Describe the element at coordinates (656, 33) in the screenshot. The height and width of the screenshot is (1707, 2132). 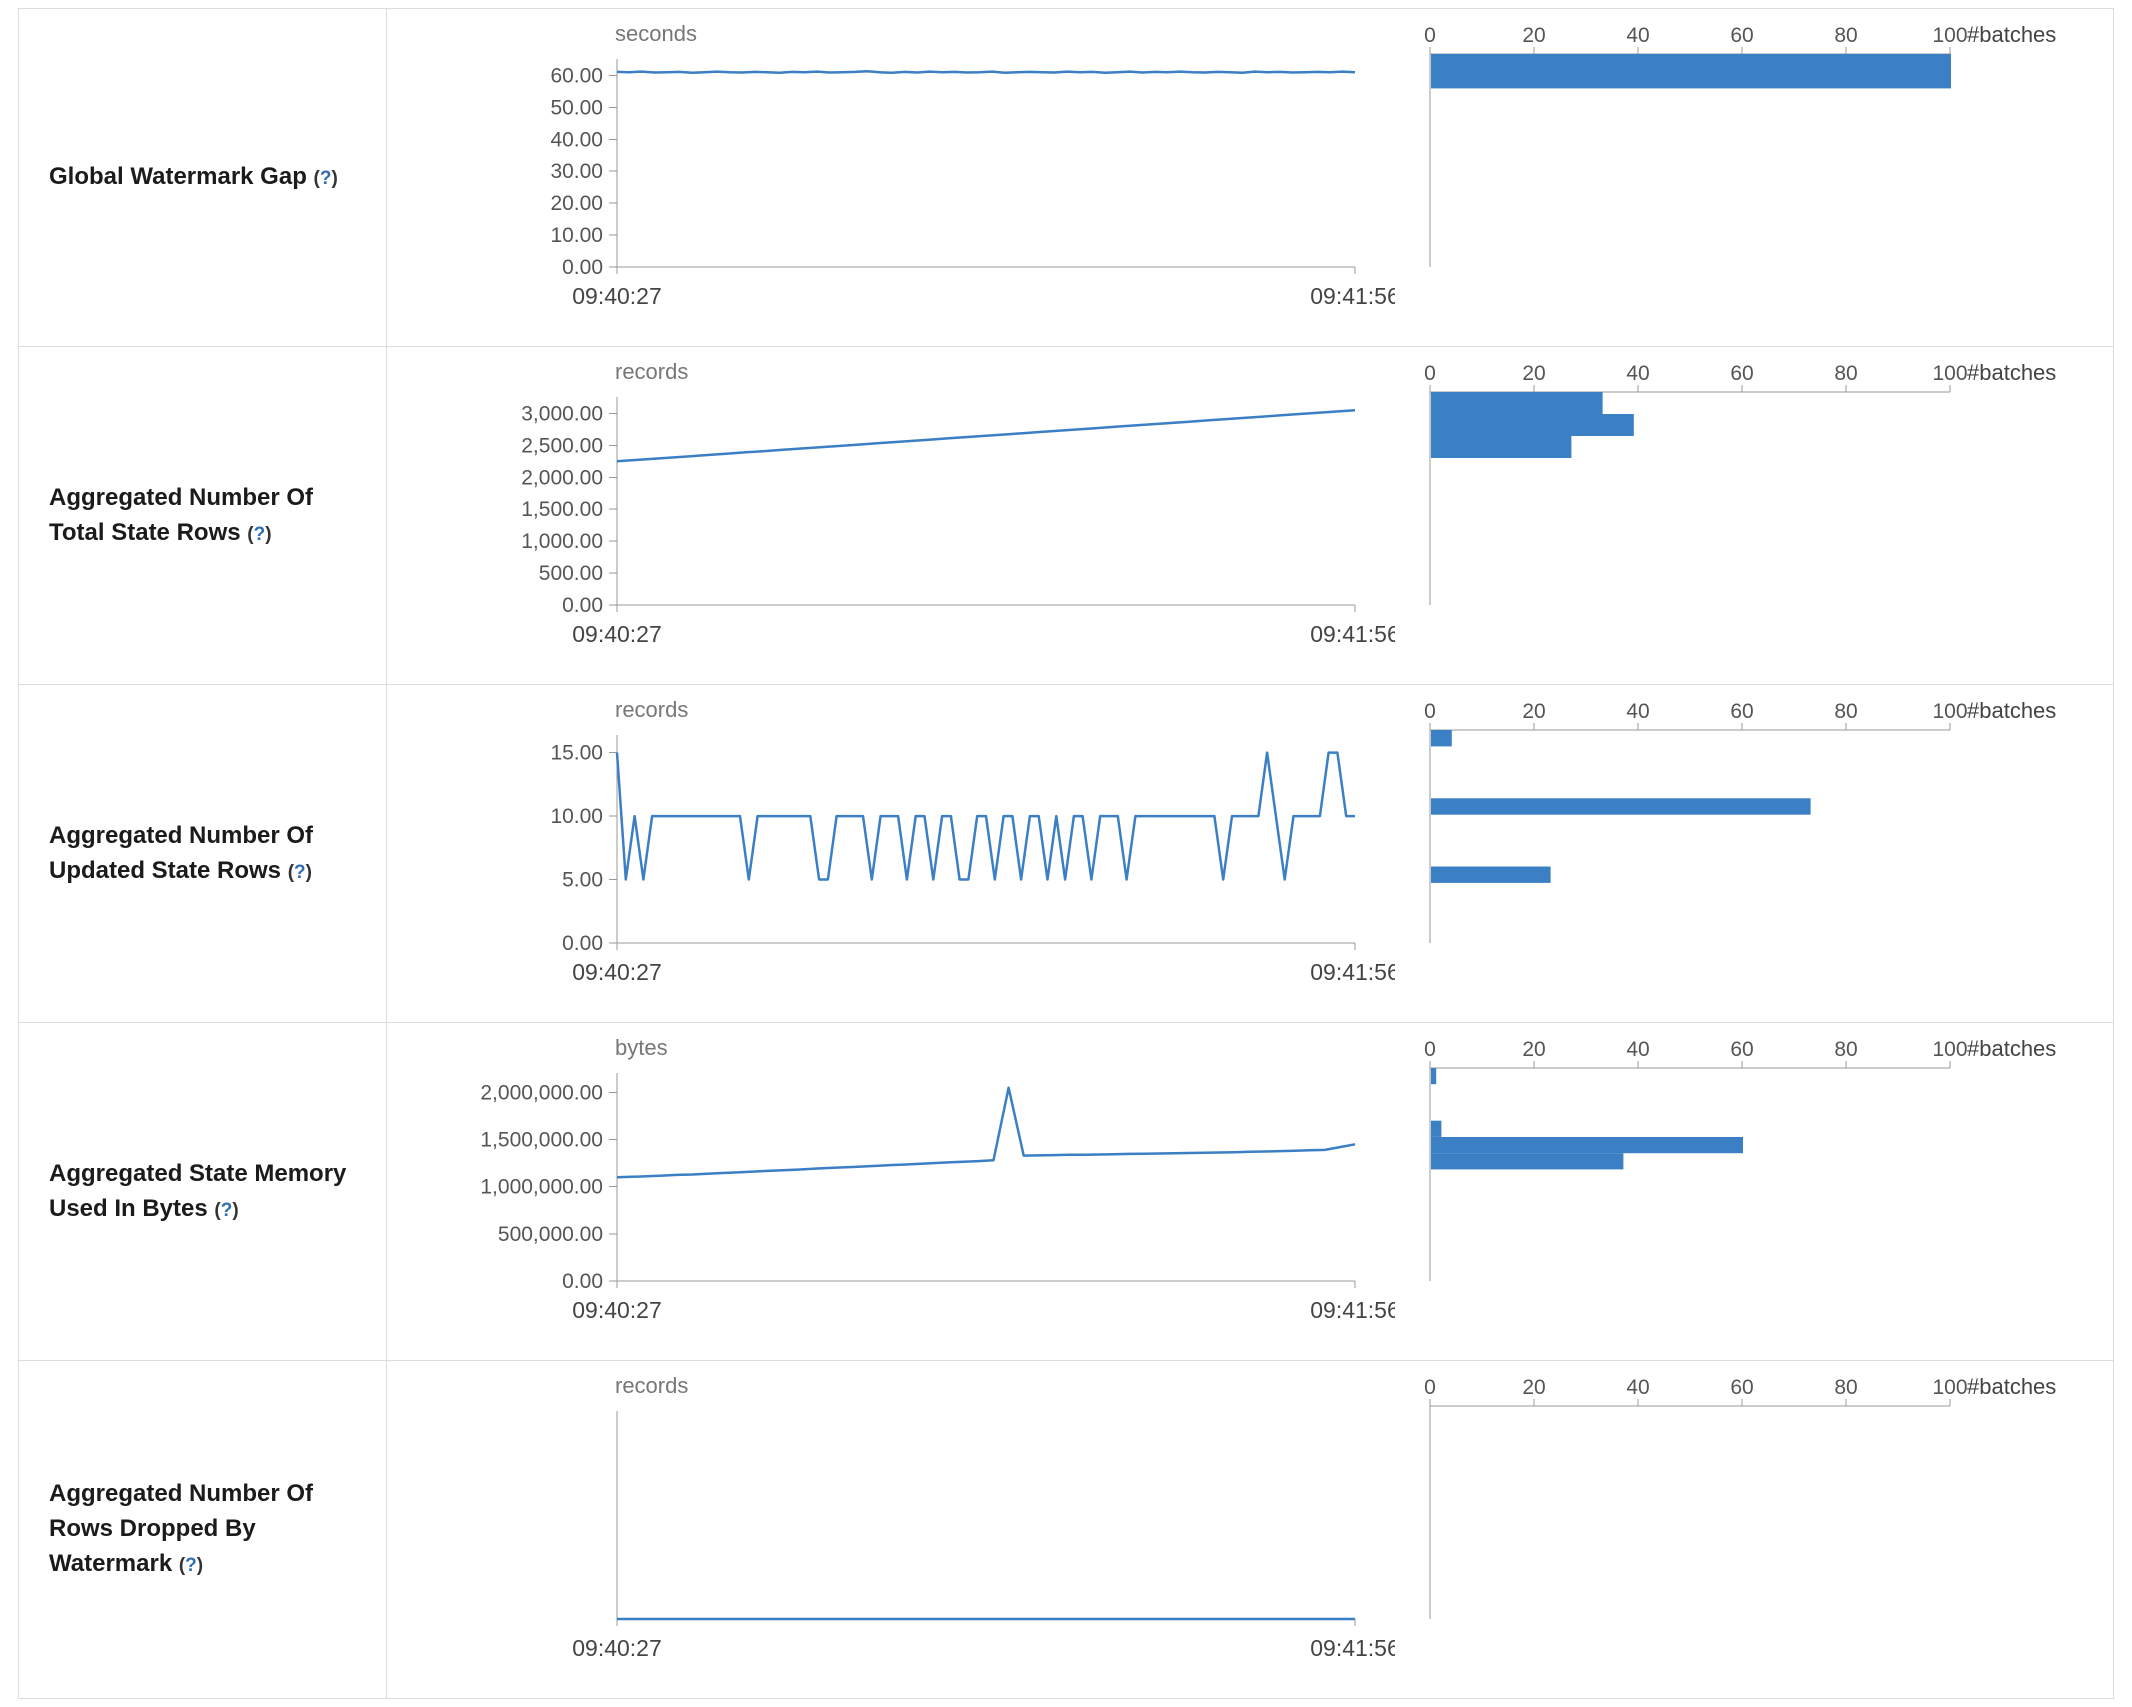
I see `y-axis-unit-label: seconds` at that location.